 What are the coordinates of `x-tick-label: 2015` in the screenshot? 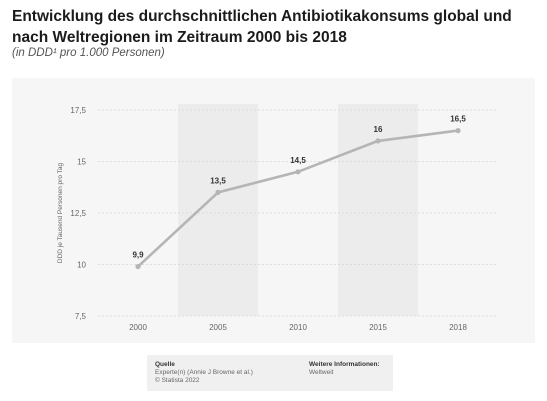 It's located at (378, 327).